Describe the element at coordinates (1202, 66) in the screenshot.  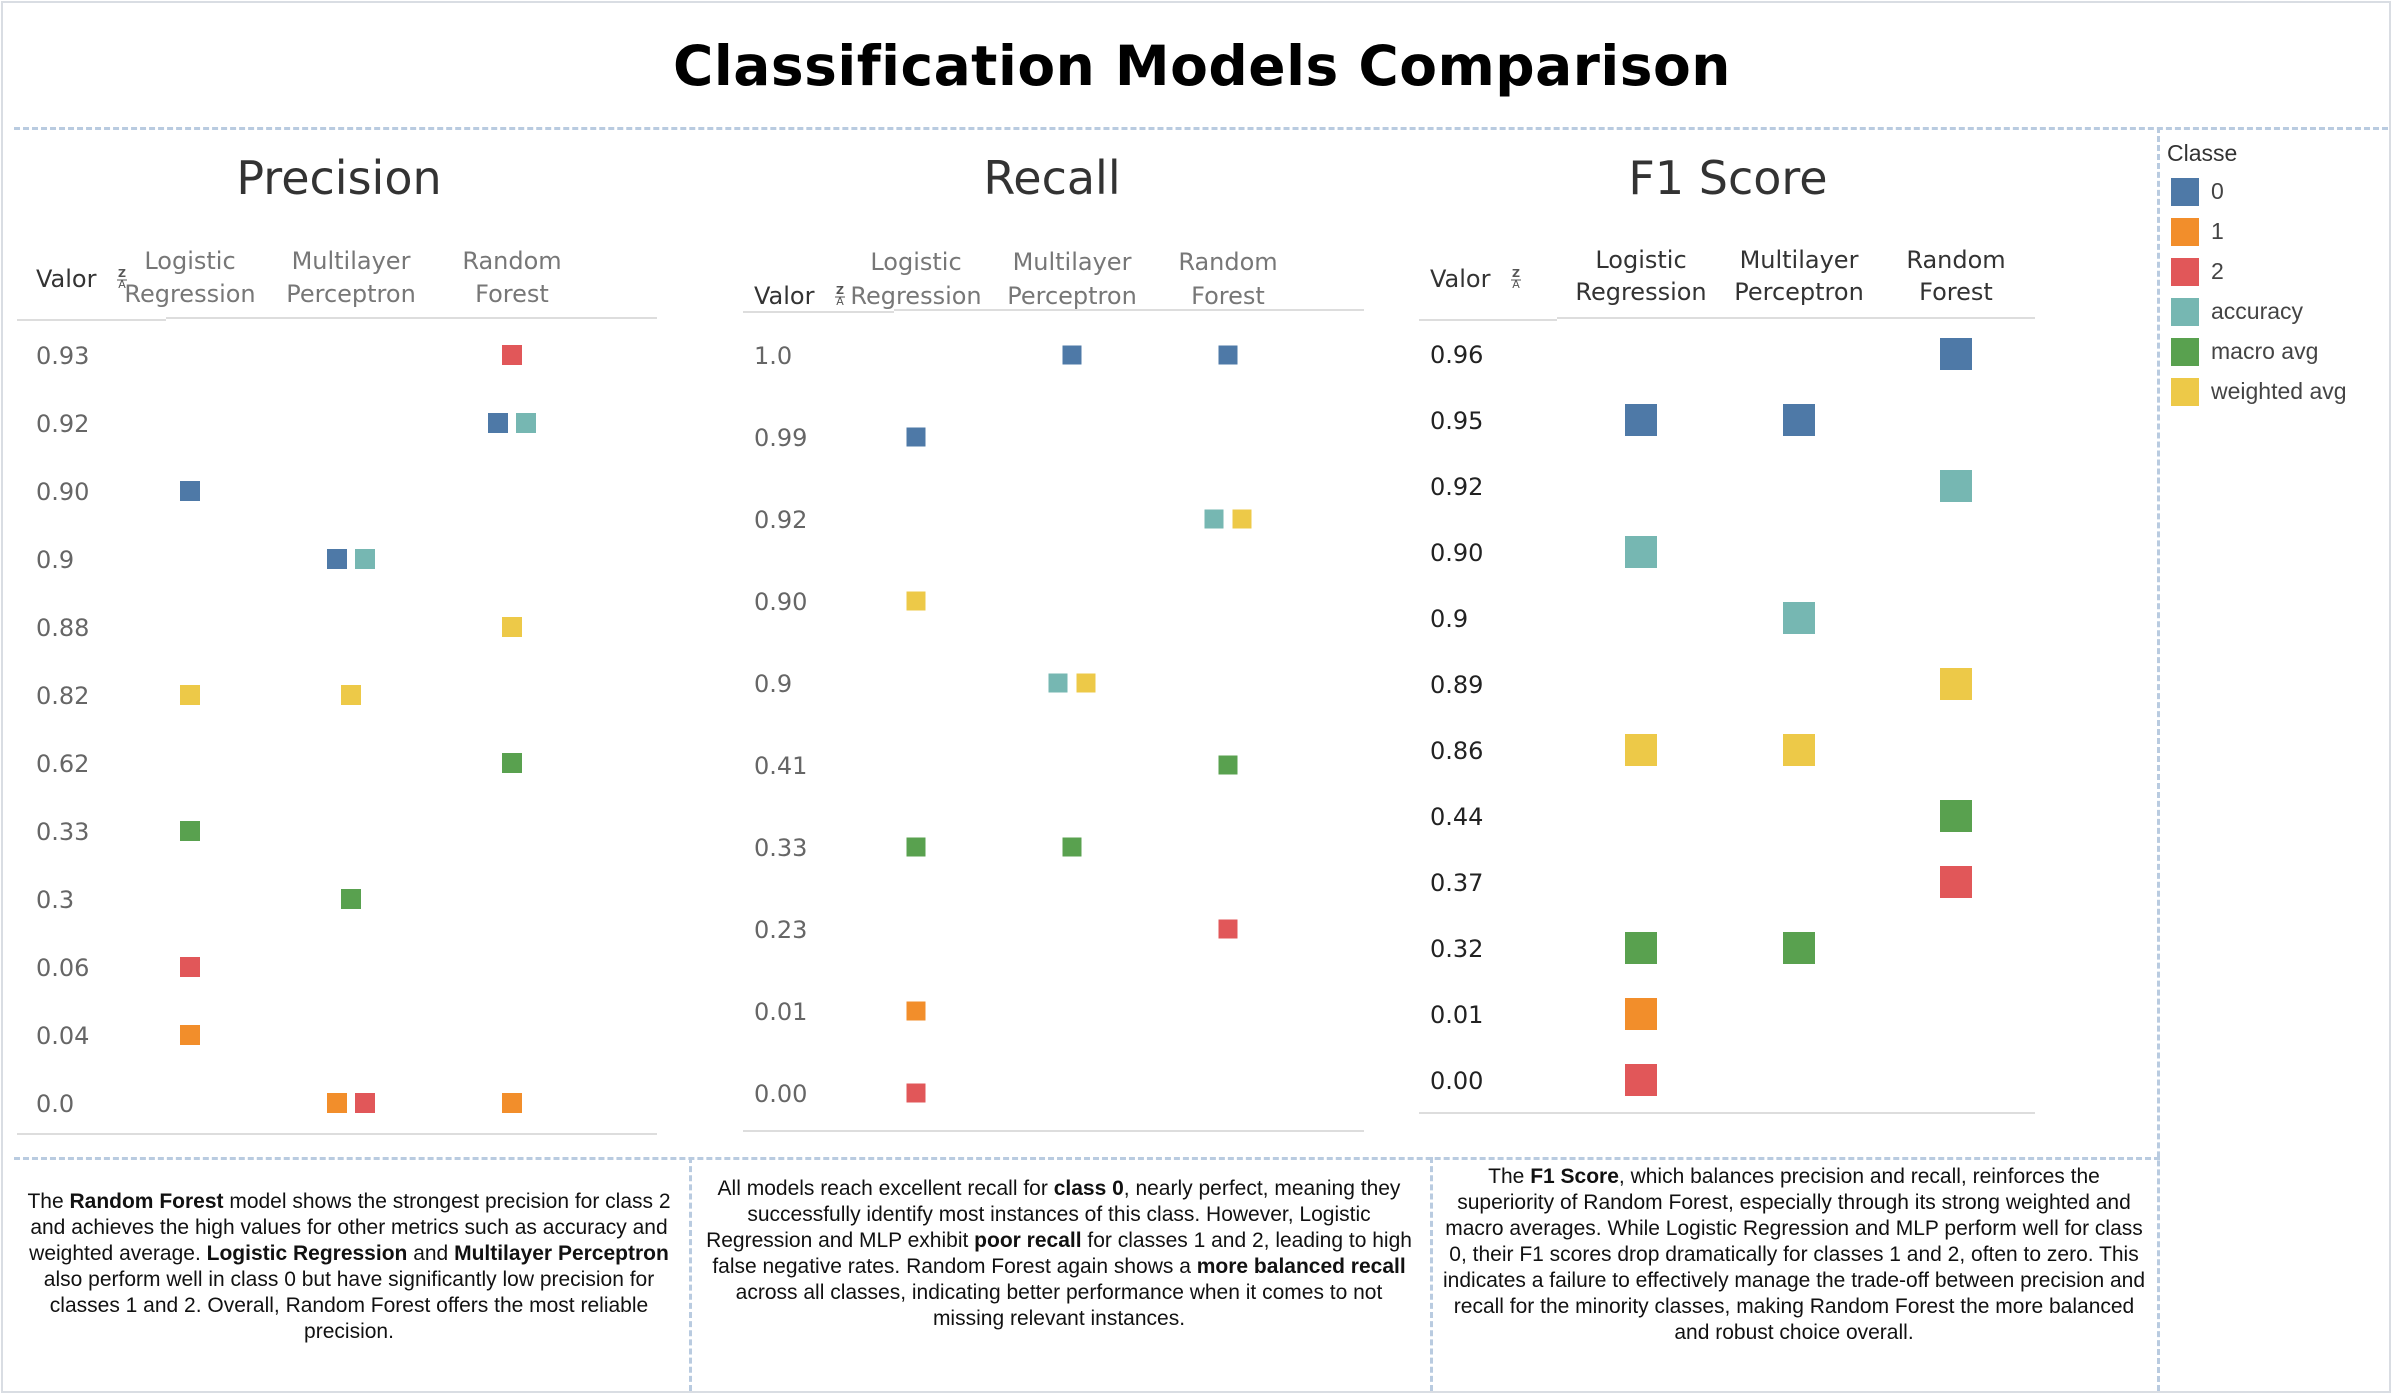
I see `dashboard-title: Classification Models Comparison` at that location.